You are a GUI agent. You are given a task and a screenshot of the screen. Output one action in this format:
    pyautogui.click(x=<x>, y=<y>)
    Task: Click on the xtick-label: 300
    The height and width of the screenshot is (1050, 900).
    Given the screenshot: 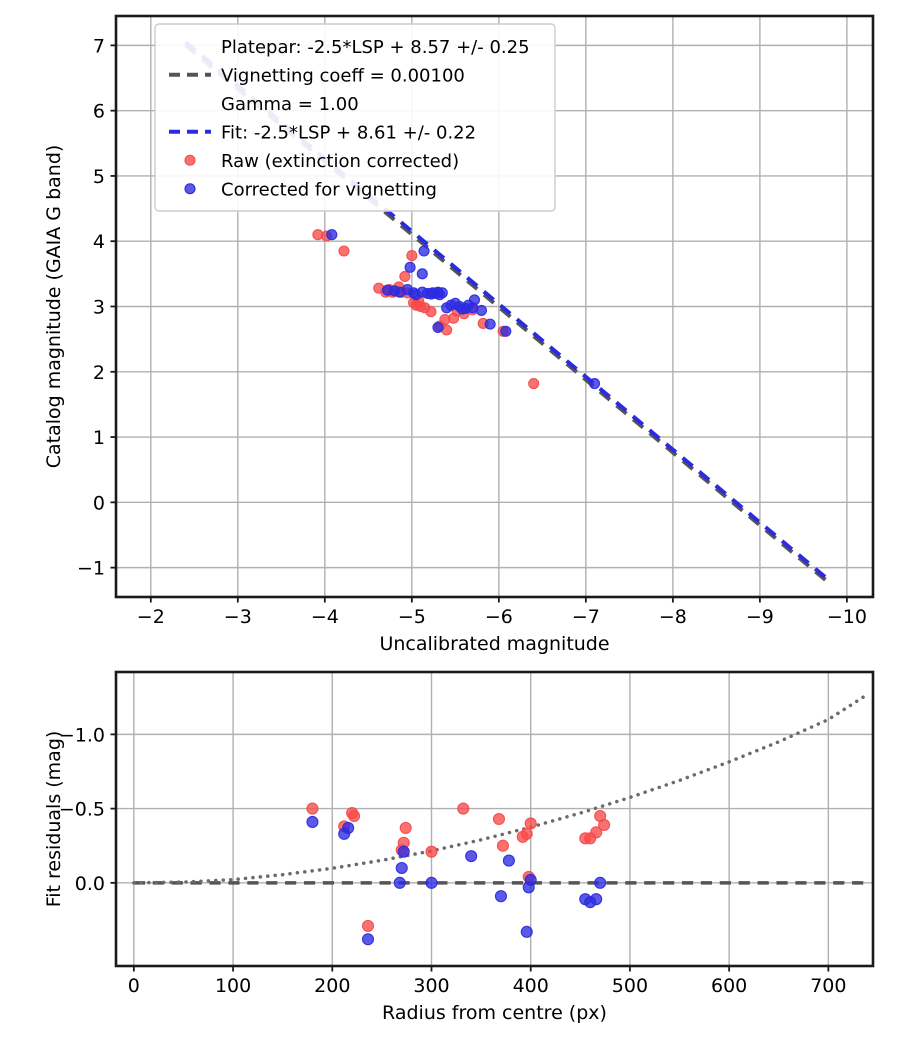 What is the action you would take?
    pyautogui.click(x=431, y=986)
    